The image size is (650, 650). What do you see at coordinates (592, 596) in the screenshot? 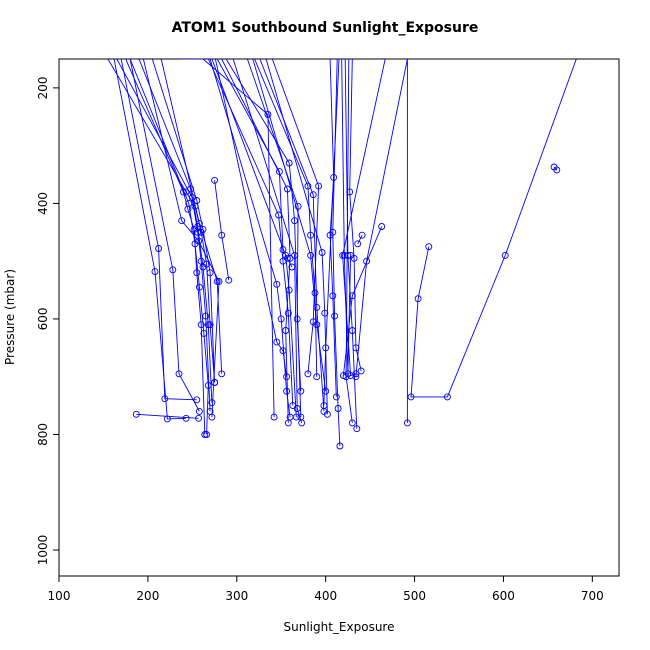
I see `x-tick-label: 700` at bounding box center [592, 596].